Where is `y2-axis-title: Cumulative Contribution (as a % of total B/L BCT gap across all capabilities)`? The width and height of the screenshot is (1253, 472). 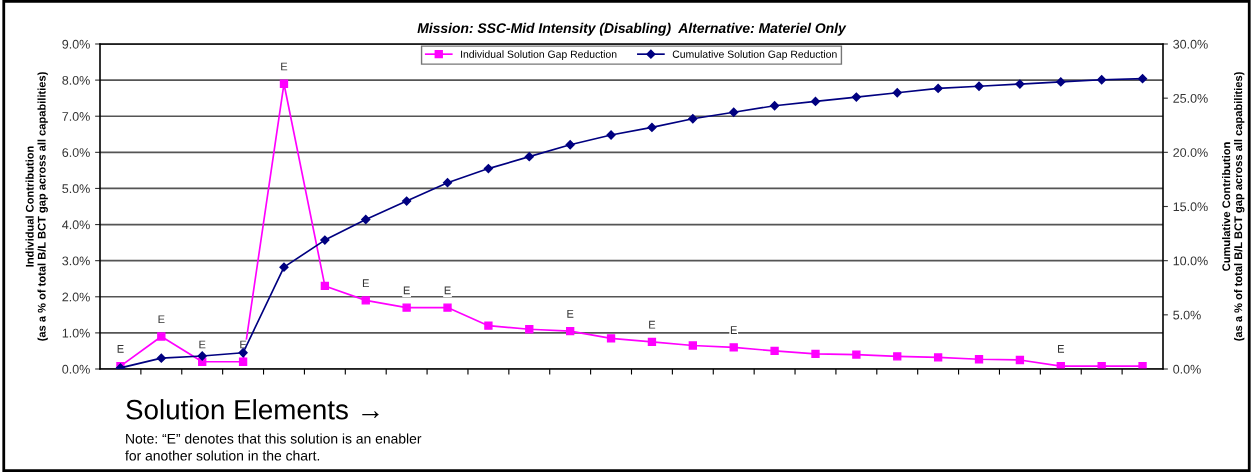 y2-axis-title: Cumulative Contribution (as a % of total B/L BCT gap across all capabilities) is located at coordinates (1233, 206).